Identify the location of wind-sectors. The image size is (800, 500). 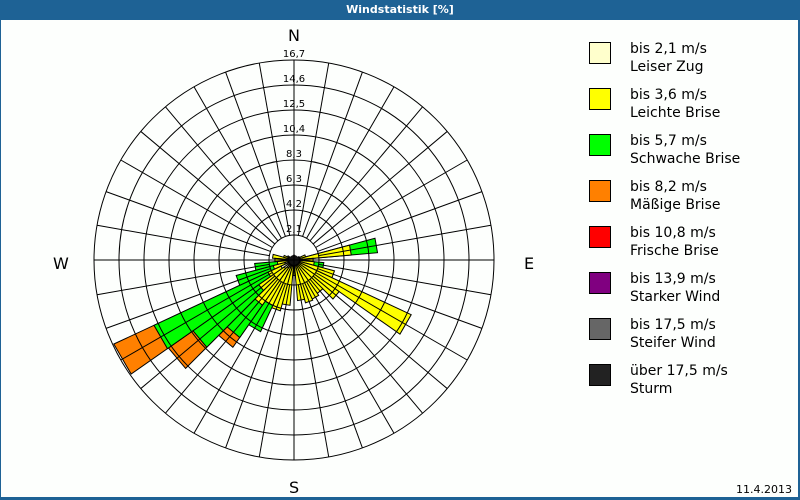
(262, 306).